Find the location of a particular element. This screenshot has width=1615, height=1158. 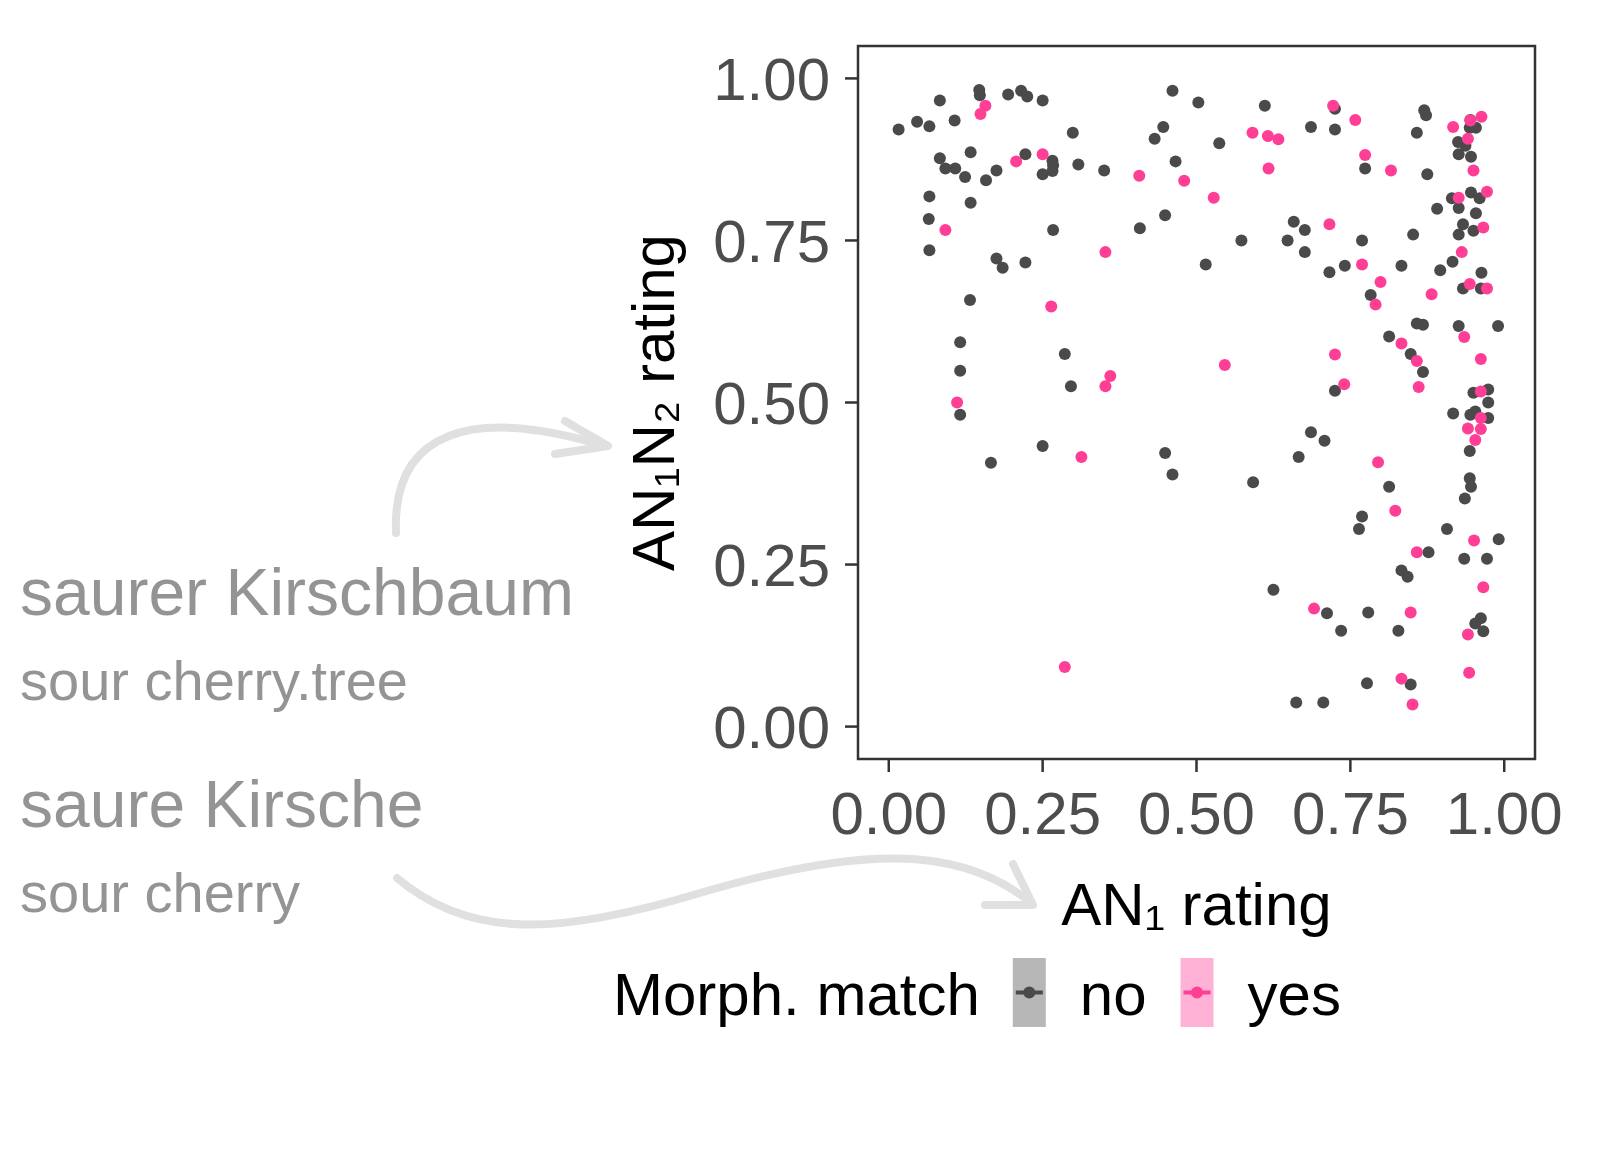

x-tick-label: 1.00 is located at coordinates (1504, 813).